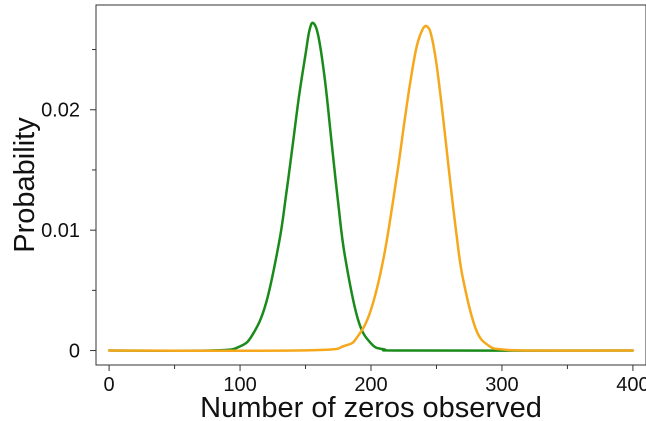  Describe the element at coordinates (60, 111) in the screenshot. I see `y-tick-label: 0.02` at that location.